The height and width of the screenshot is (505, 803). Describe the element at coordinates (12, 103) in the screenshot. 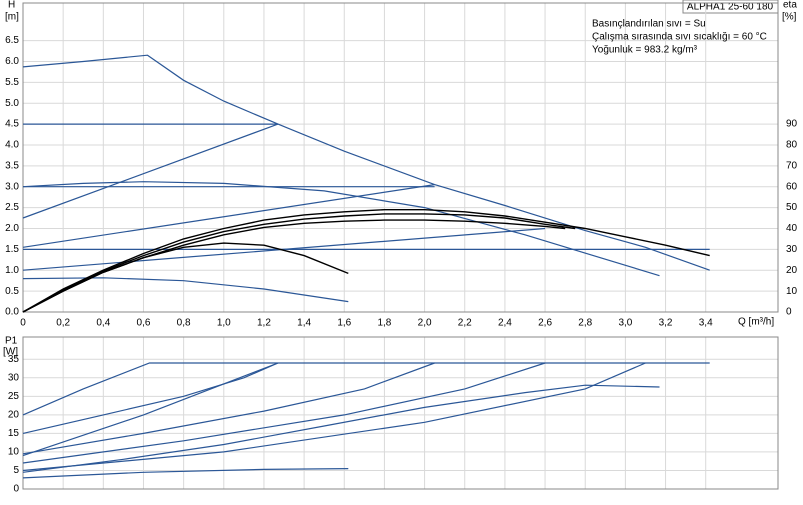

I see `y-tick-label: 5.0` at that location.